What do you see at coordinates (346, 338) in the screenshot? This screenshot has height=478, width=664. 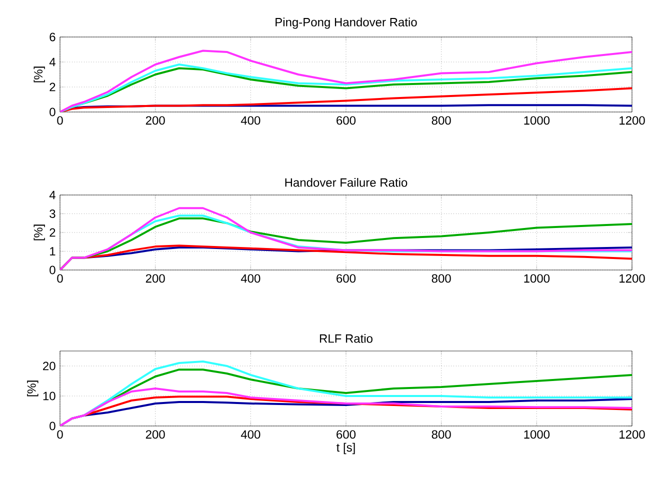 I see `chart-title: RLF Ratio` at bounding box center [346, 338].